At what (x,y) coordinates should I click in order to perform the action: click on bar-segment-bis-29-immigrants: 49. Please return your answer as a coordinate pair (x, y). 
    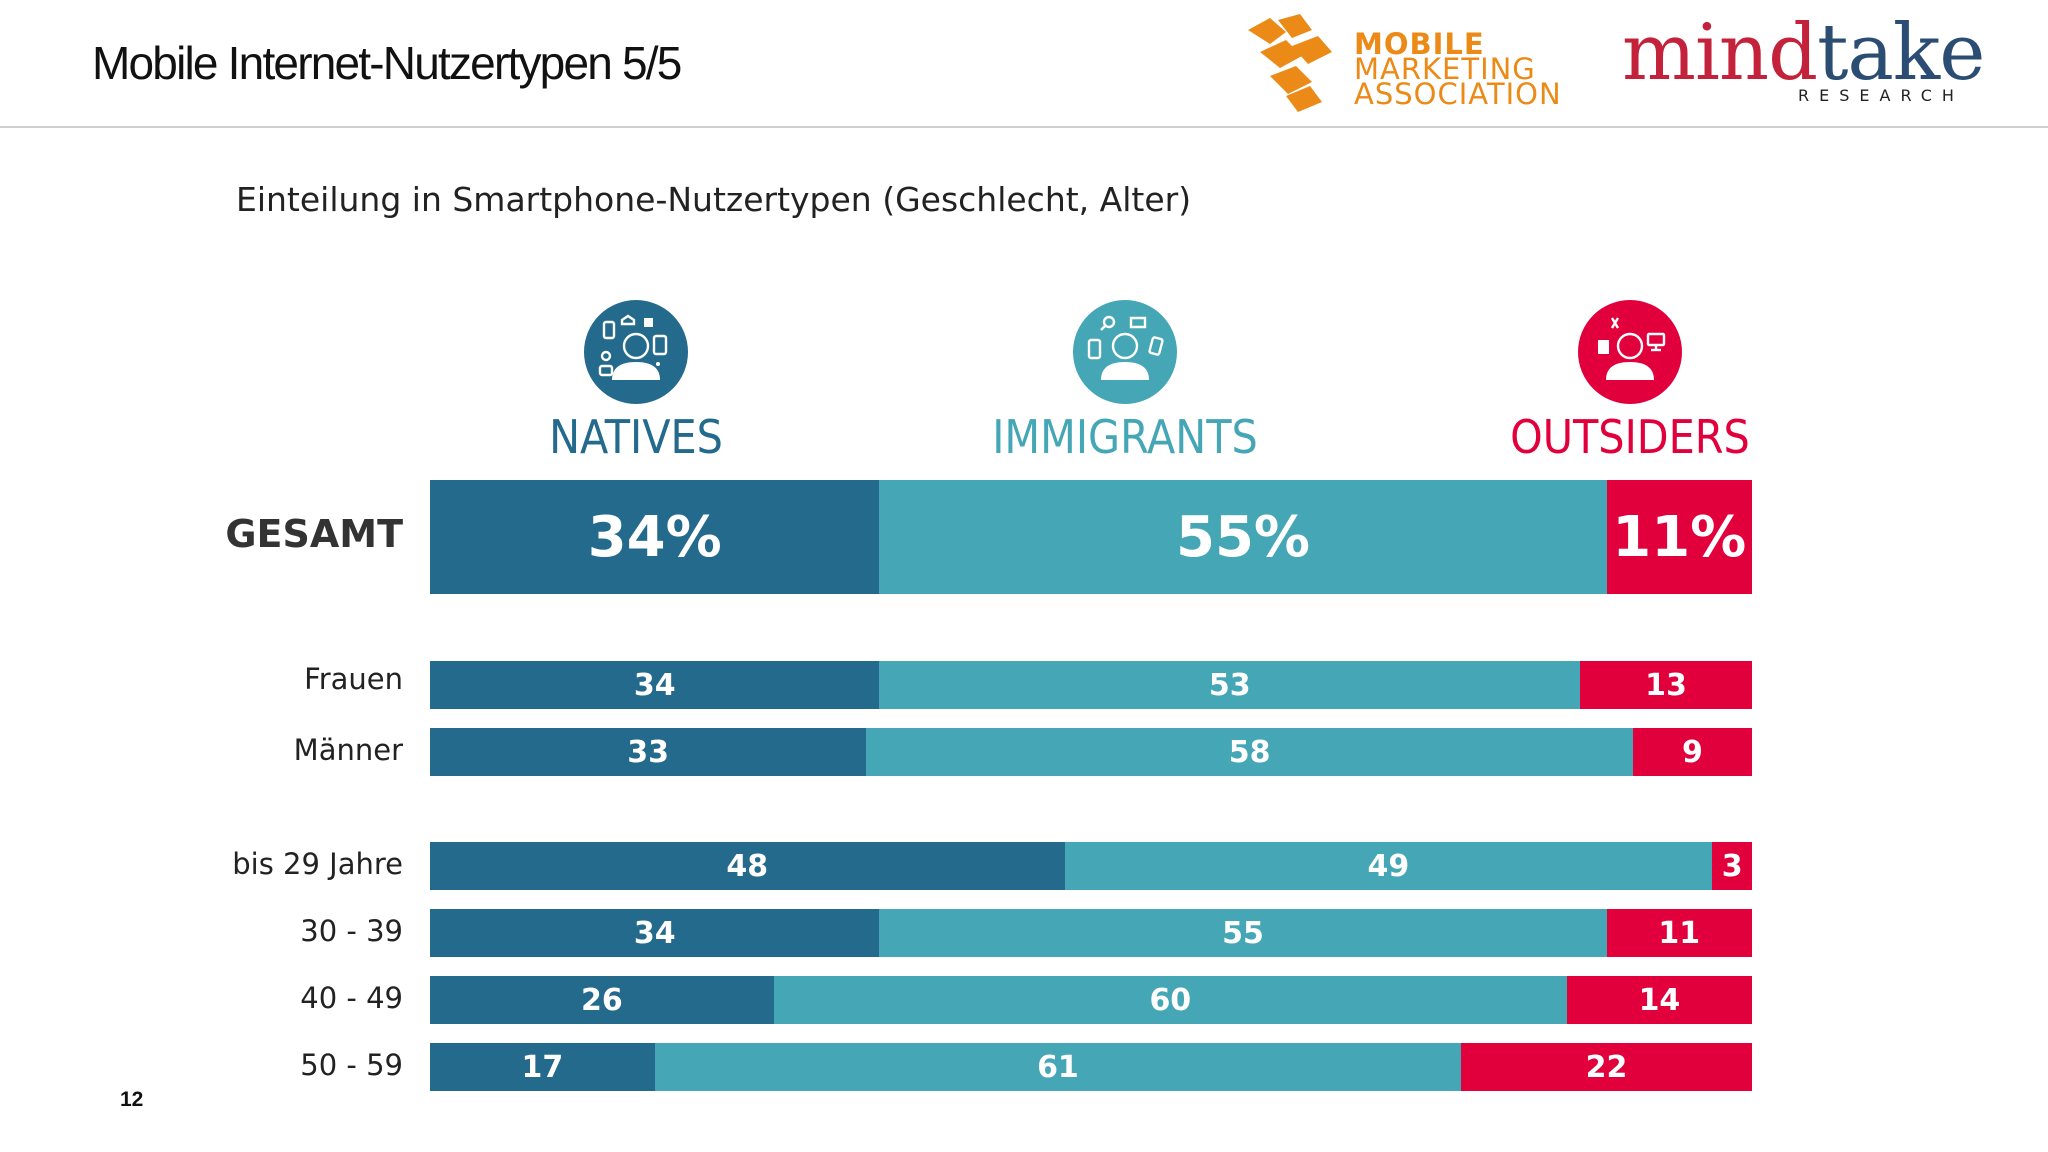
    Looking at the image, I should click on (1388, 866).